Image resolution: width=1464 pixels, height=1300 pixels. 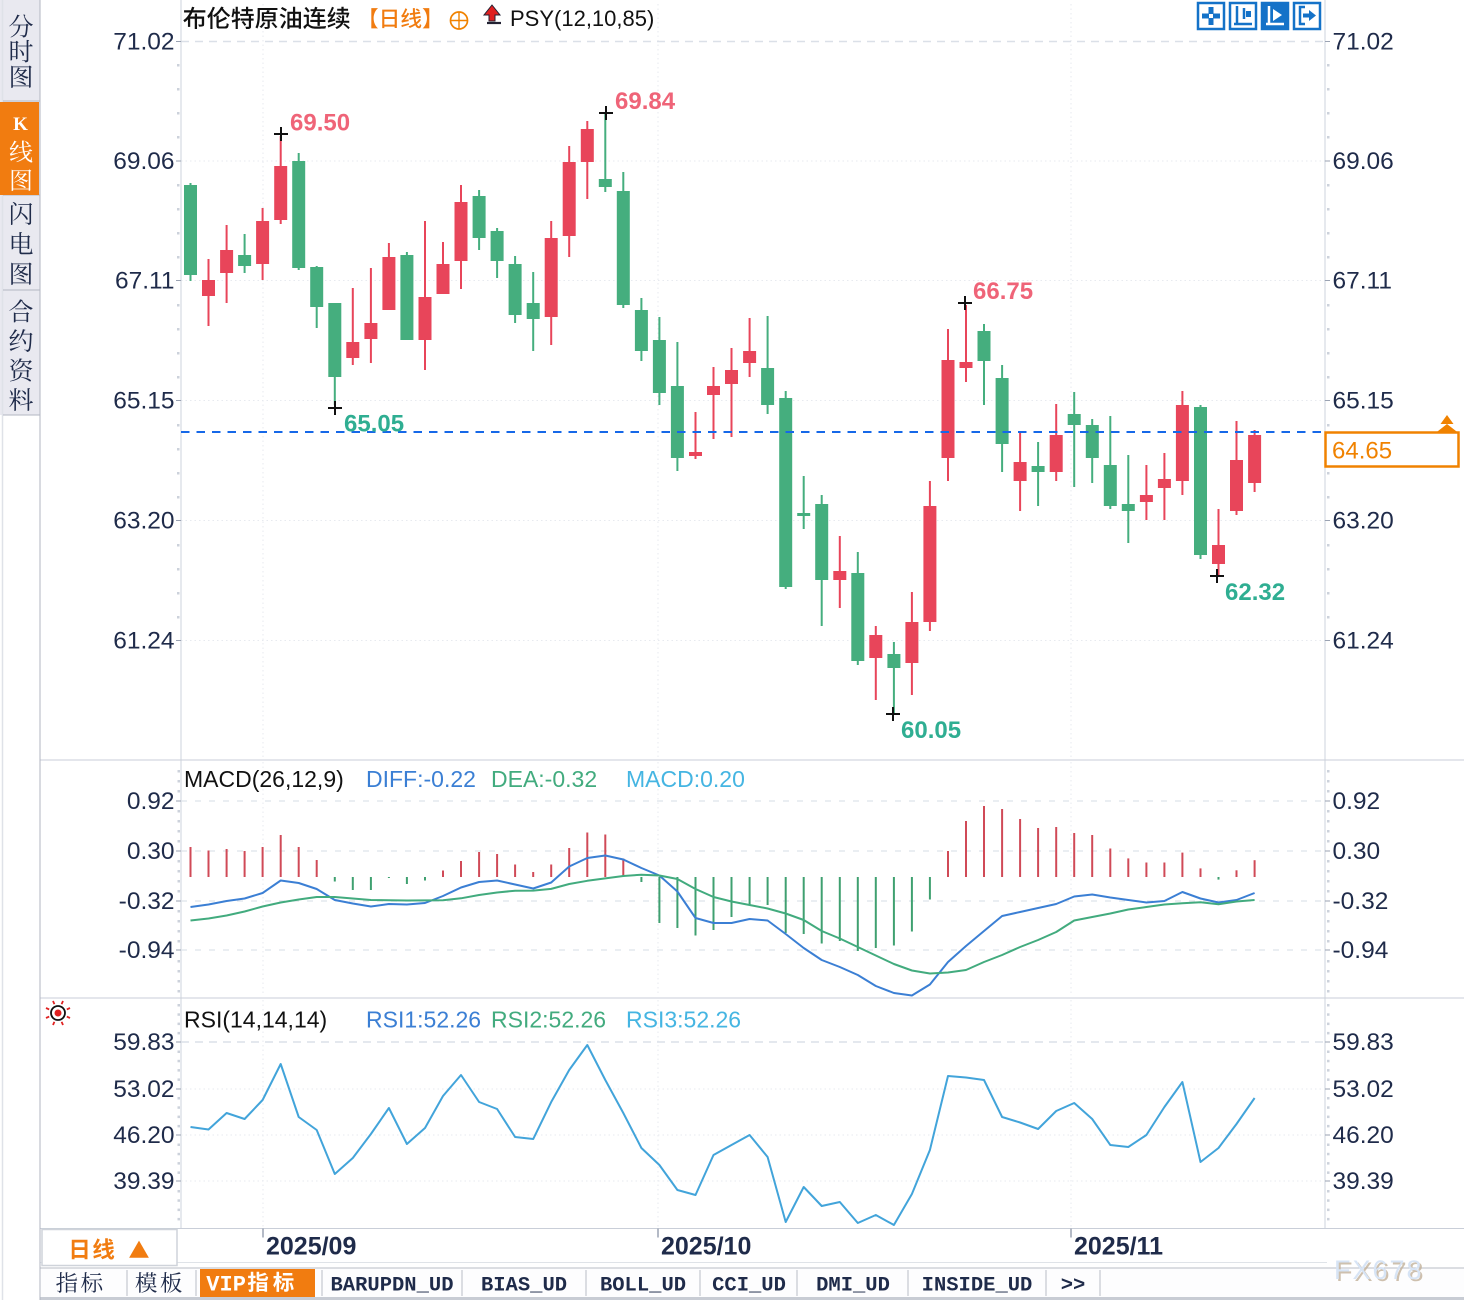 What do you see at coordinates (706, 1247) in the screenshot?
I see `svg-text: 2025/10` at bounding box center [706, 1247].